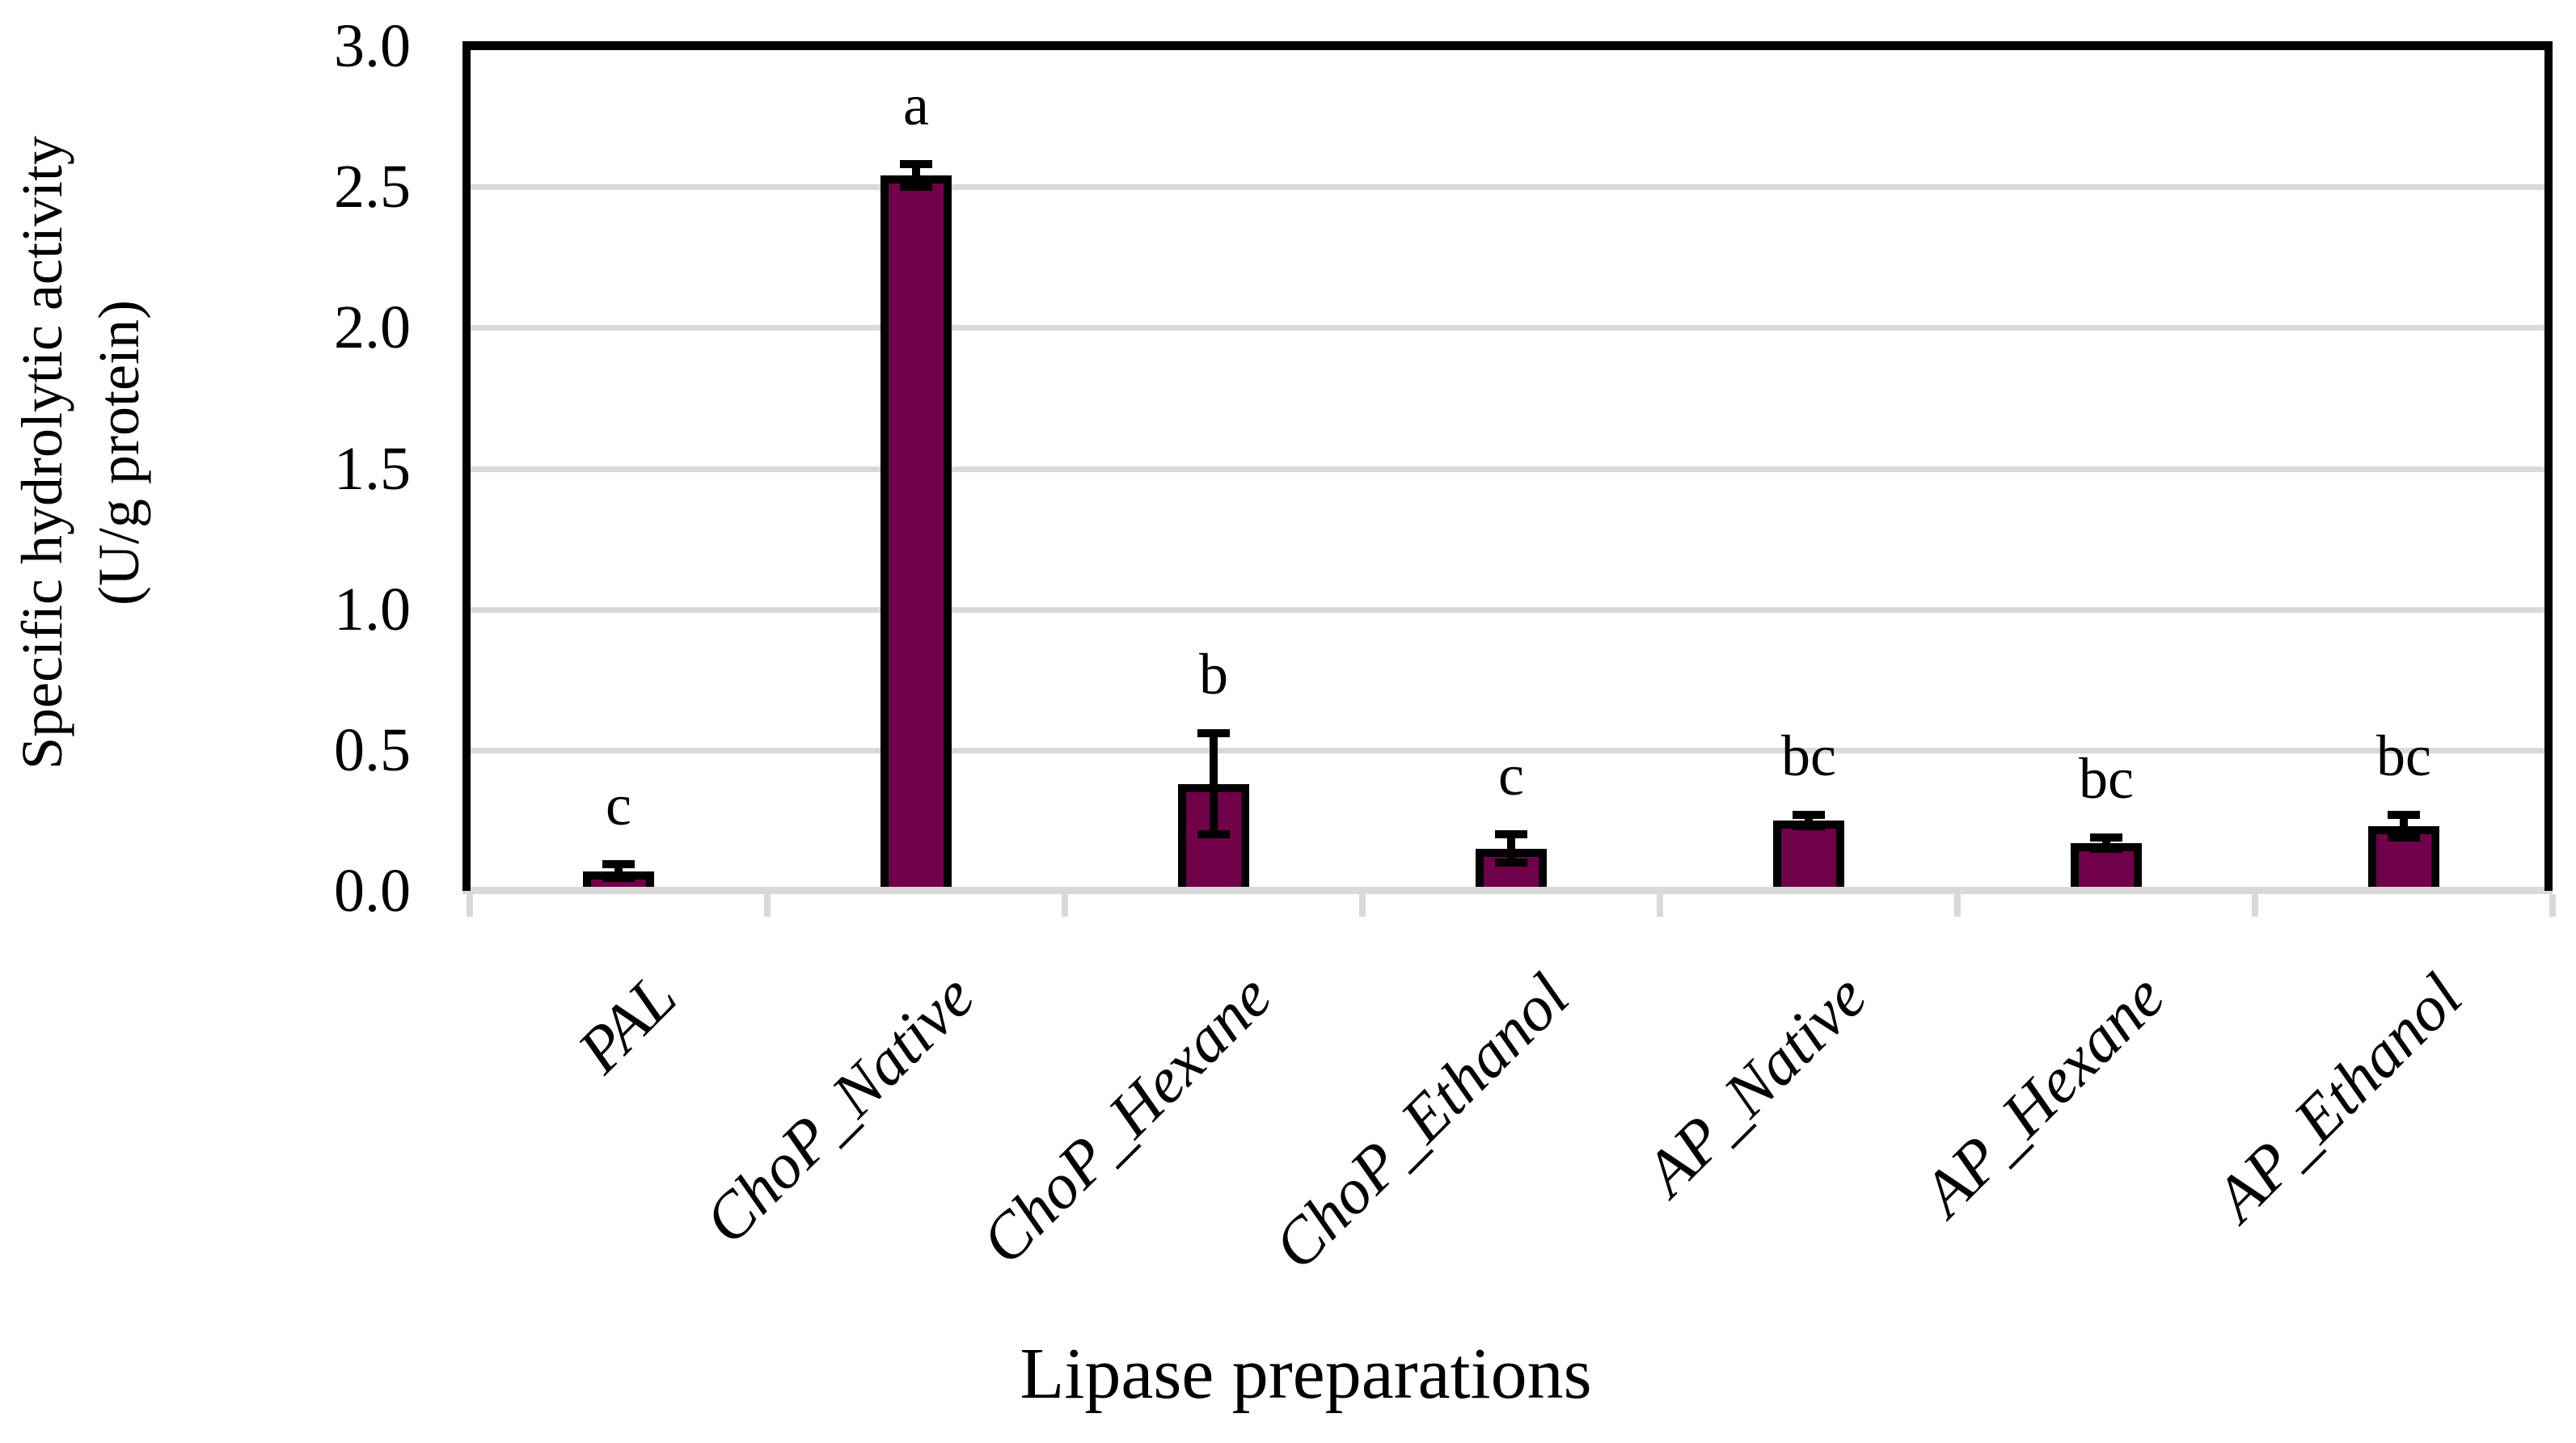  Describe the element at coordinates (2548, 466) in the screenshot. I see `plot-border-right` at that location.